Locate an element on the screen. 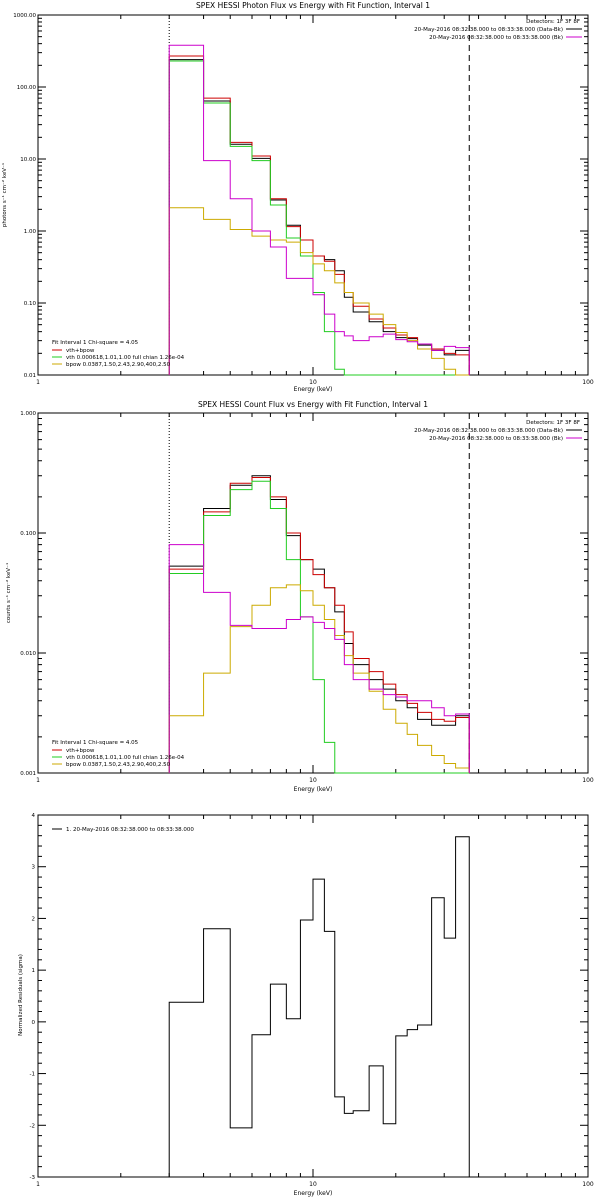  y-tick-label: 10.00 is located at coordinates (28, 160).